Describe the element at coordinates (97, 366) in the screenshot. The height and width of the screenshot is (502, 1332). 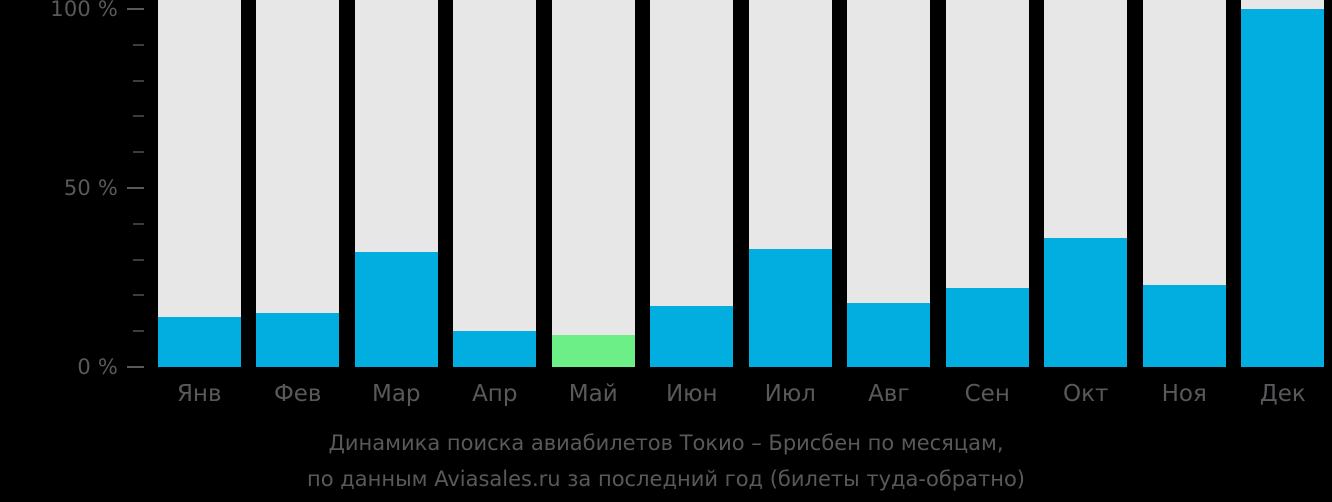
I see `y-axis-tick-label: 0 %` at that location.